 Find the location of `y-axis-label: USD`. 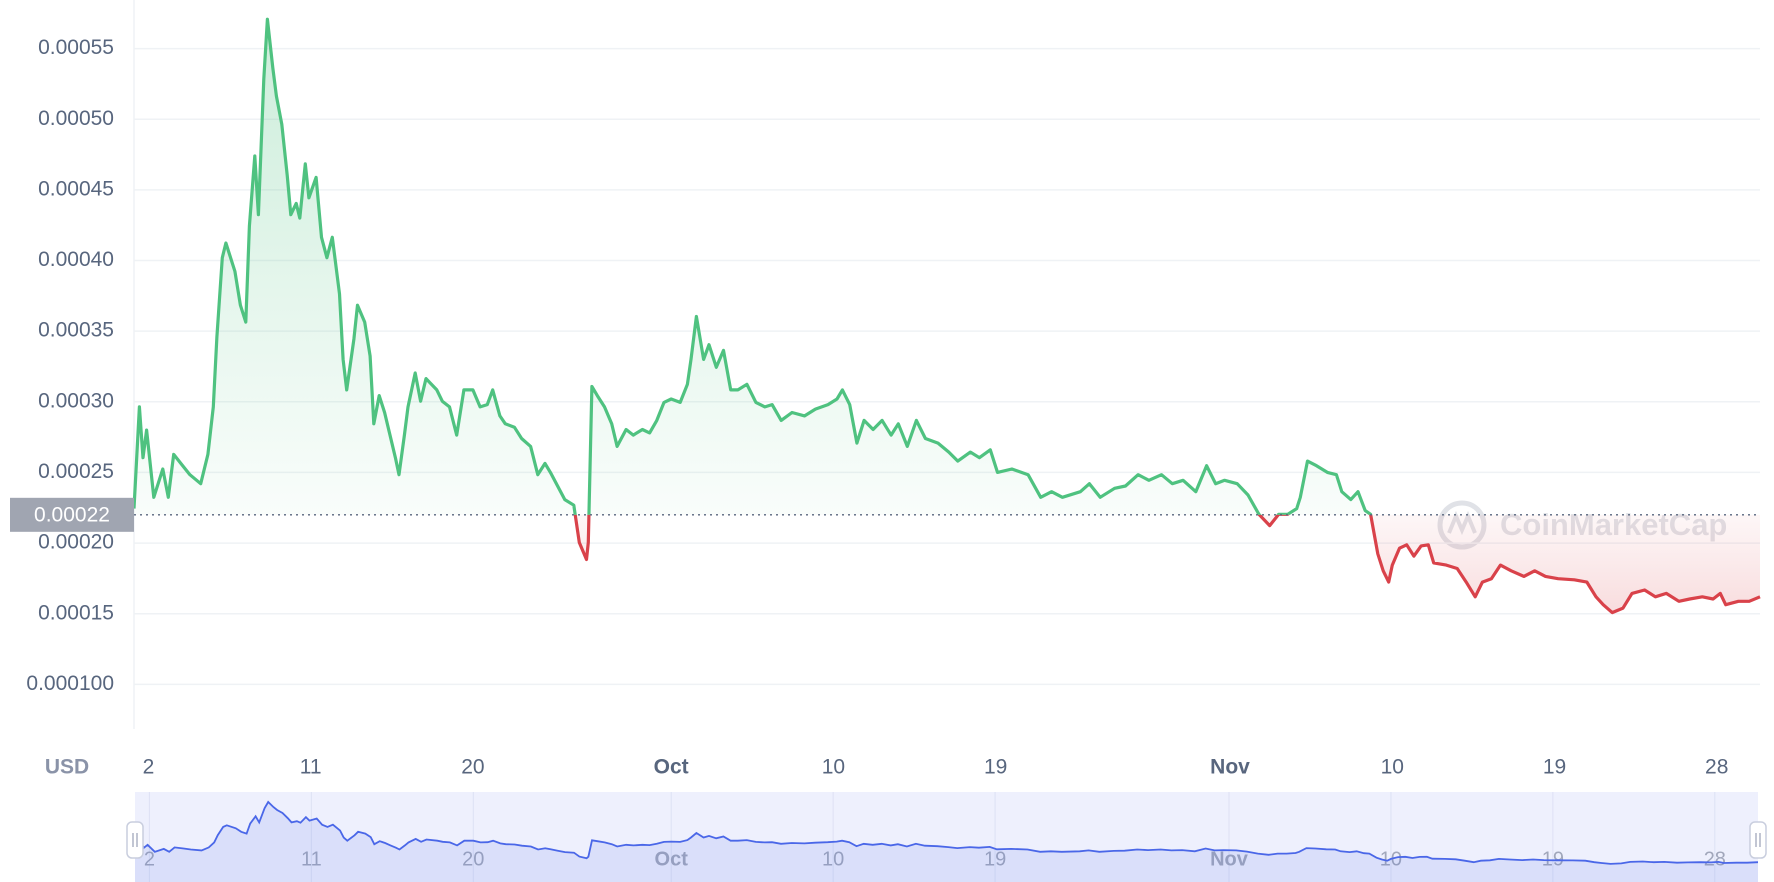

y-axis-label: USD is located at coordinates (67, 767).